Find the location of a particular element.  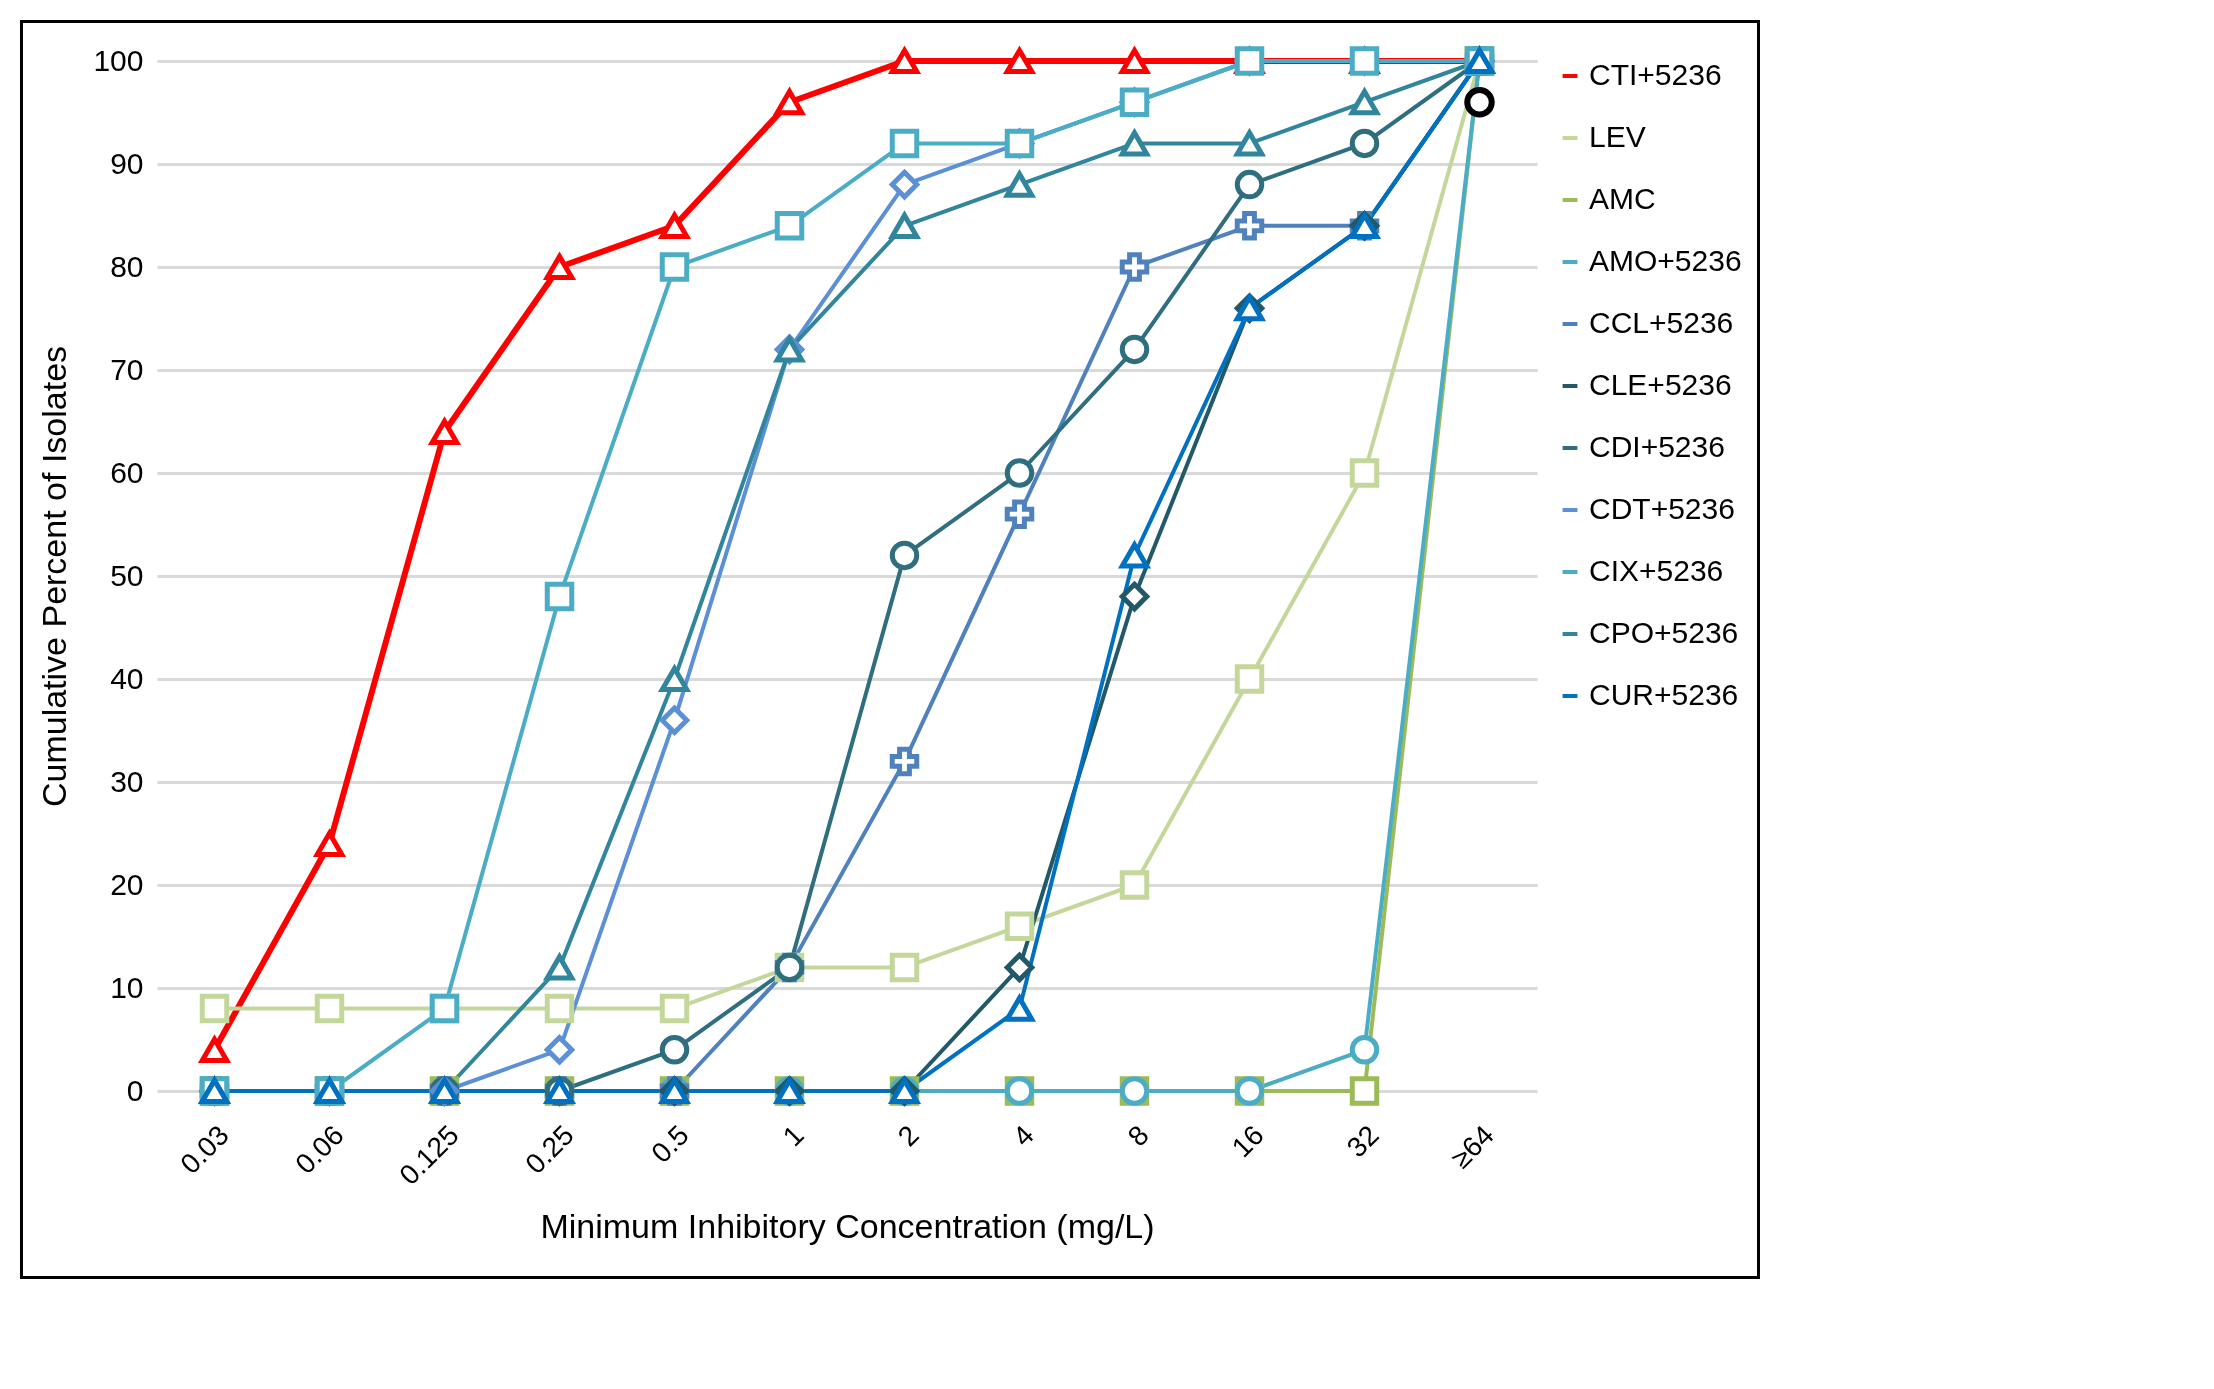

y-tick-label: 20 is located at coordinates (127, 884).